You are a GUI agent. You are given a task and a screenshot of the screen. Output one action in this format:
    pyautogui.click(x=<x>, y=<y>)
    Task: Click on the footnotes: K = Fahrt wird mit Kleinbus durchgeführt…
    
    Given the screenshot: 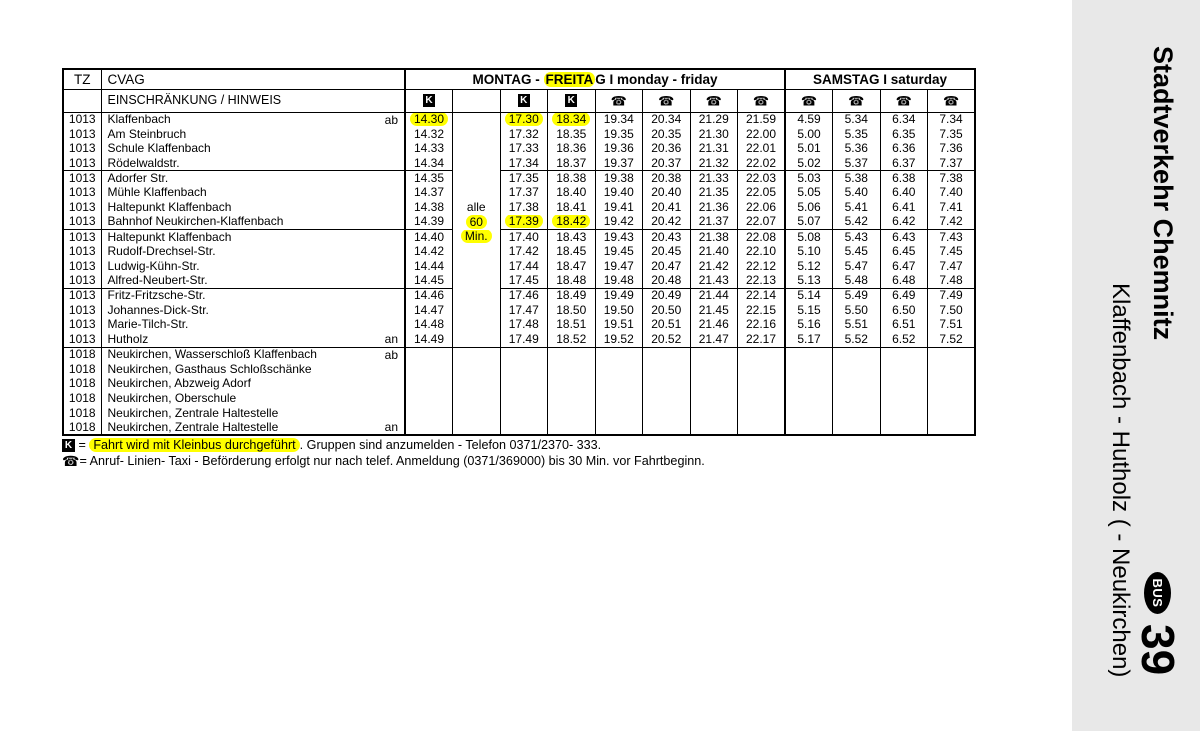 What is the action you would take?
    pyautogui.click(x=383, y=453)
    